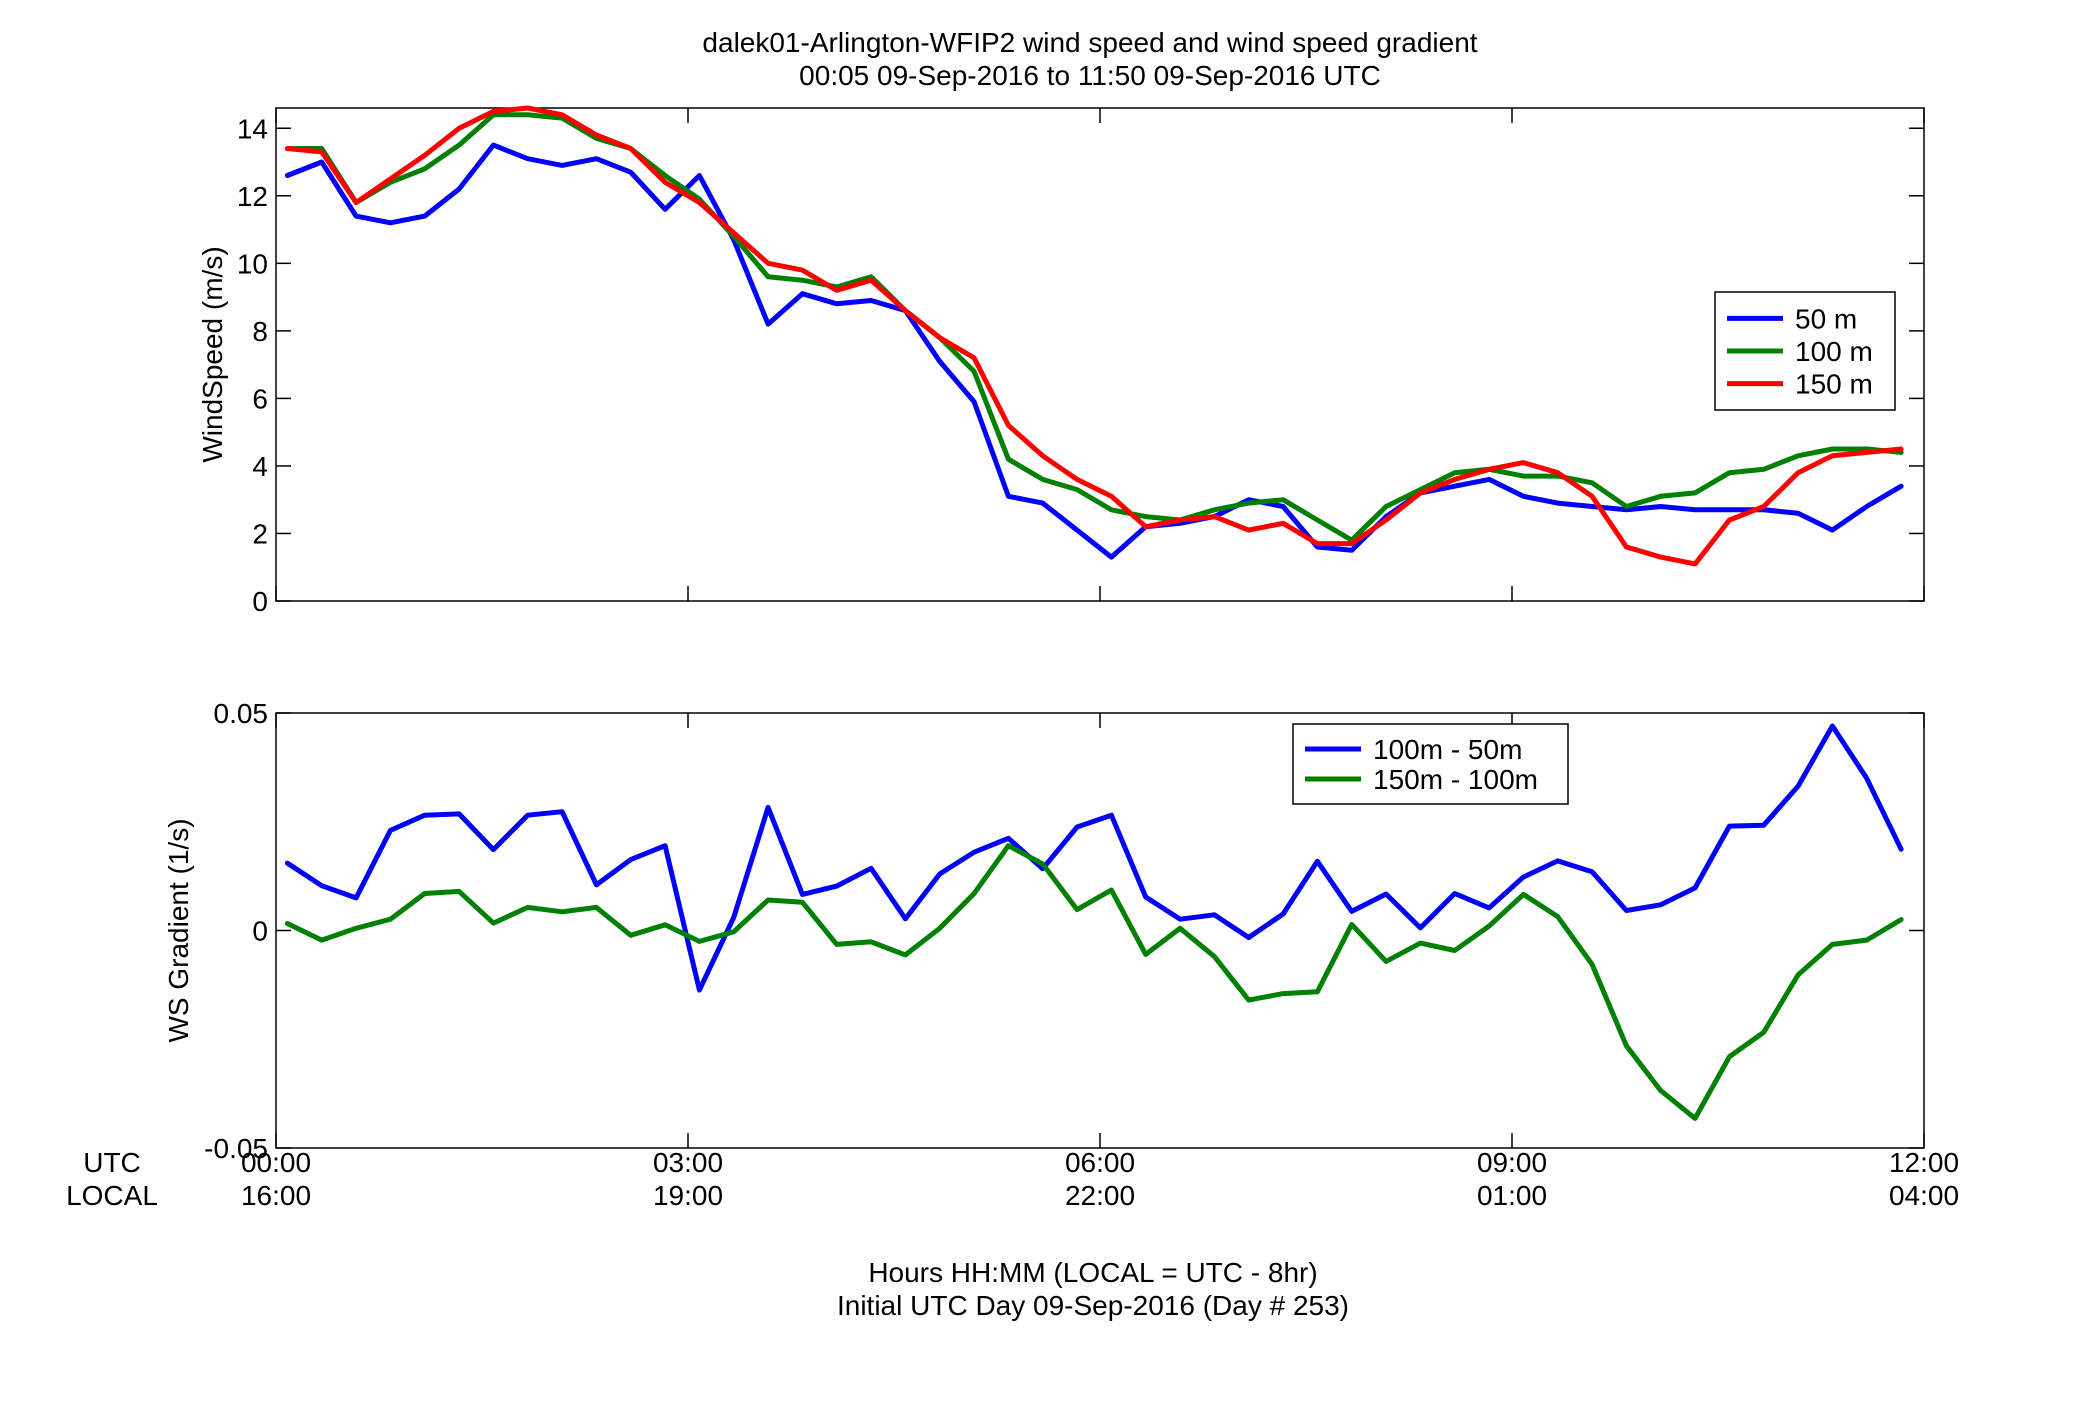 The image size is (2098, 1425). I want to click on xlabel-line1: Hours HH:MM (LOCAL = UTC - 8hr), so click(1092, 1272).